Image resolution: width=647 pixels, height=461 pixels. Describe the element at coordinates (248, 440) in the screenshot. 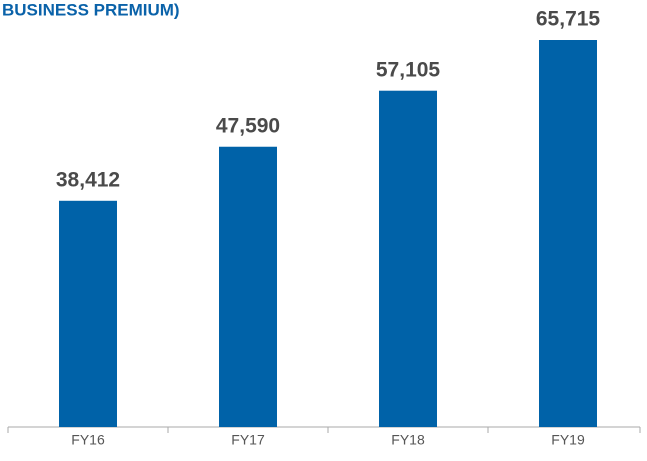

I see `x-tick-label: FY17` at that location.